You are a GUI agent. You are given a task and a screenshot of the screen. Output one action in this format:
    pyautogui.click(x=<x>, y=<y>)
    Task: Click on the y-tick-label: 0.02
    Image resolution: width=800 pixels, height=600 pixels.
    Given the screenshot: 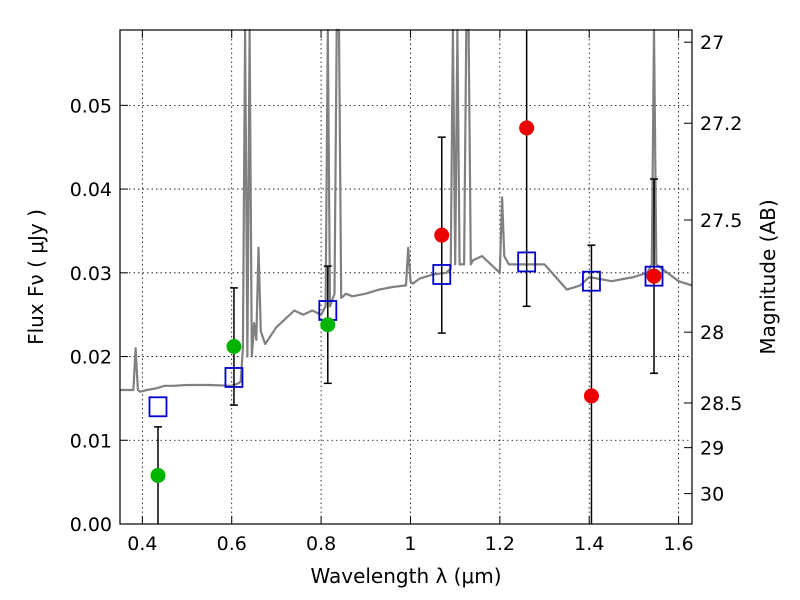 What is the action you would take?
    pyautogui.click(x=91, y=358)
    